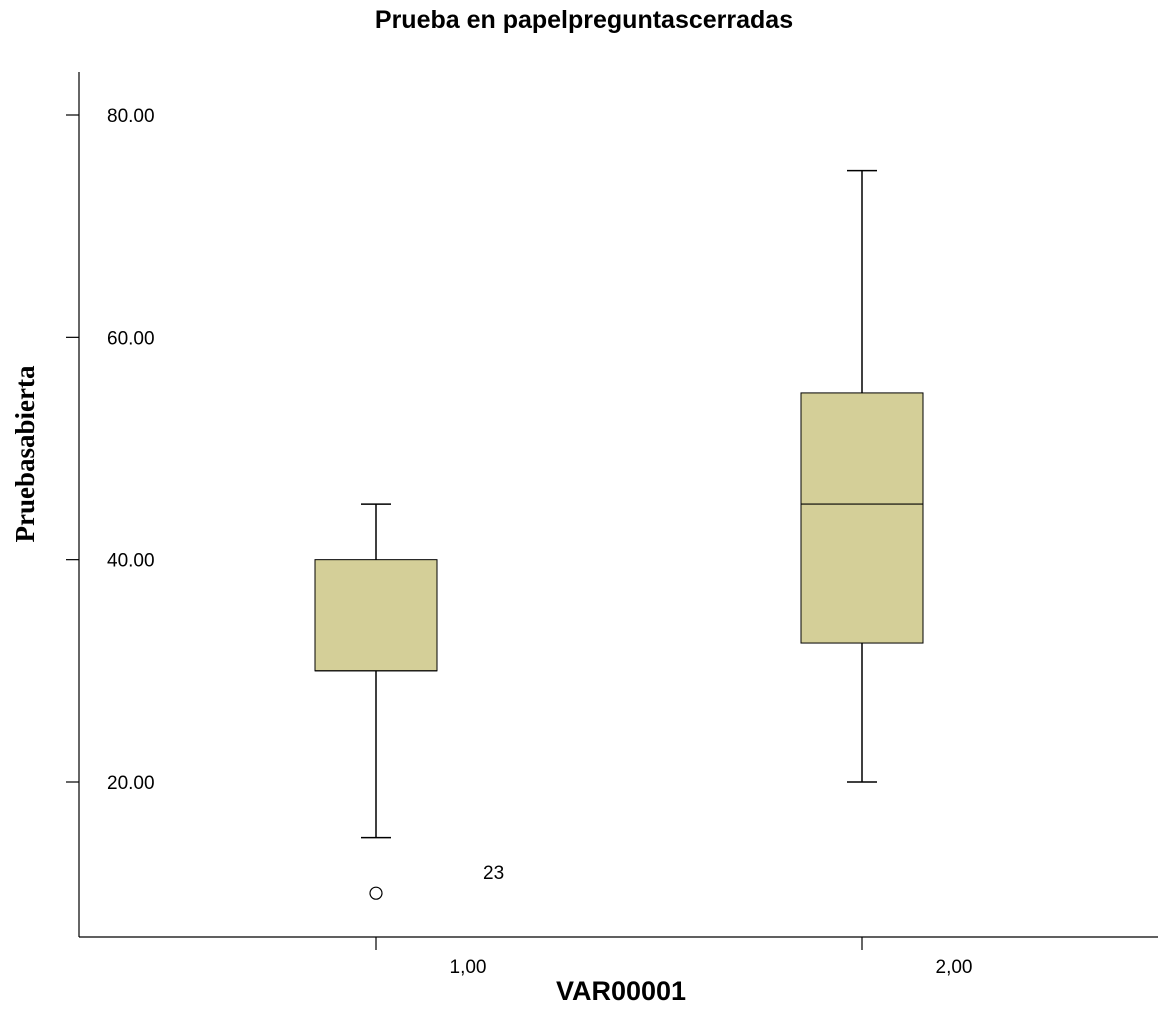  I want to click on x-axis-title: VAR00001, so click(621, 991).